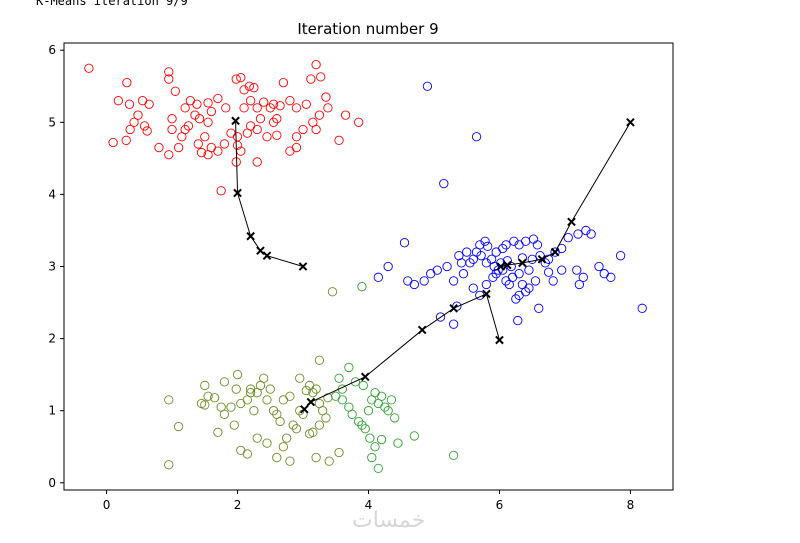 The height and width of the screenshot is (543, 800). I want to click on watermark: خمسات, so click(389, 520).